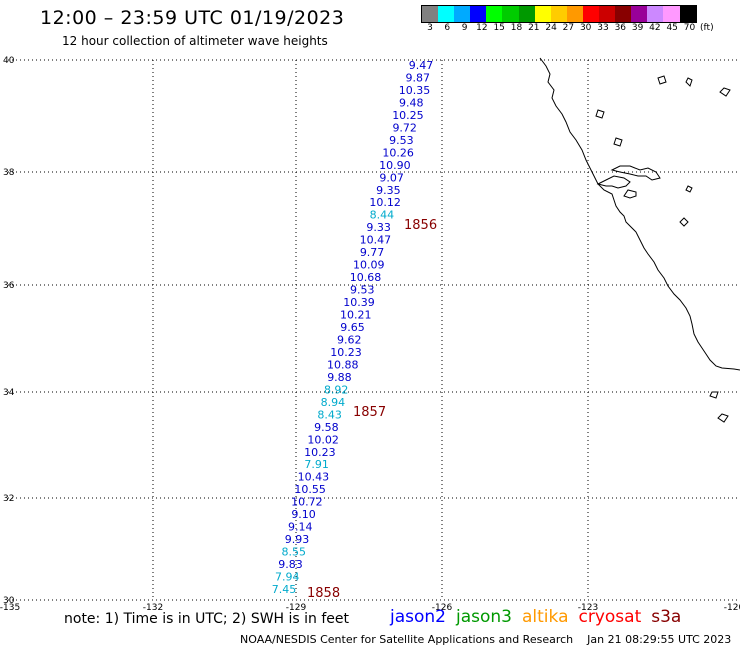 This screenshot has height=650, width=740. What do you see at coordinates (294, 552) in the screenshot?
I see `swh-value: 8.55` at bounding box center [294, 552].